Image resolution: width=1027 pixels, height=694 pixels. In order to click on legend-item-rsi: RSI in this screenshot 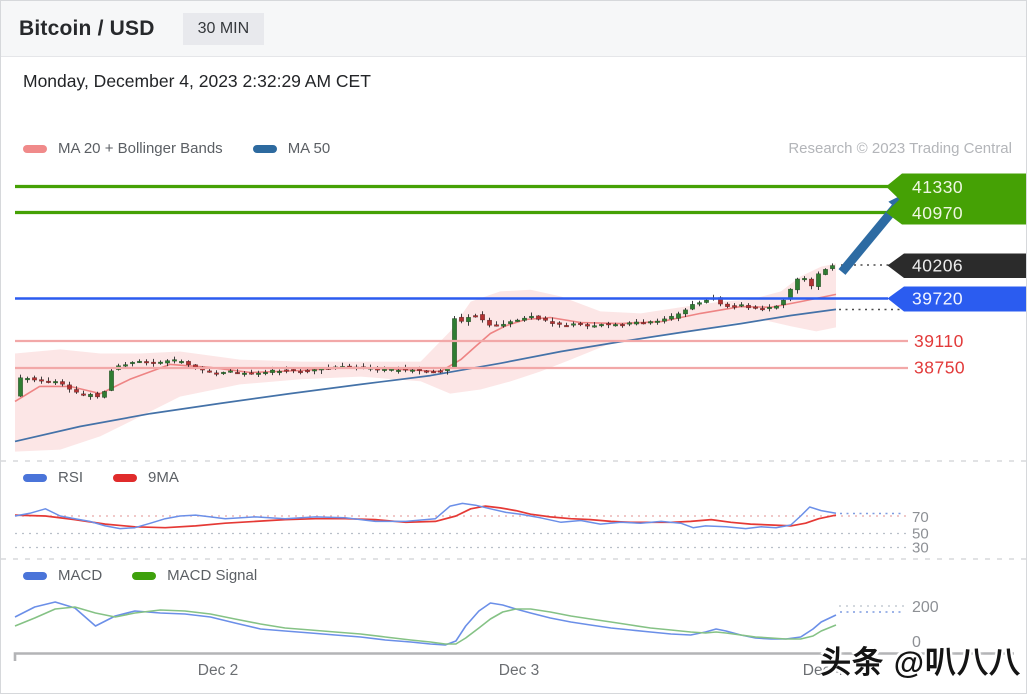, I will do `click(53, 477)`.